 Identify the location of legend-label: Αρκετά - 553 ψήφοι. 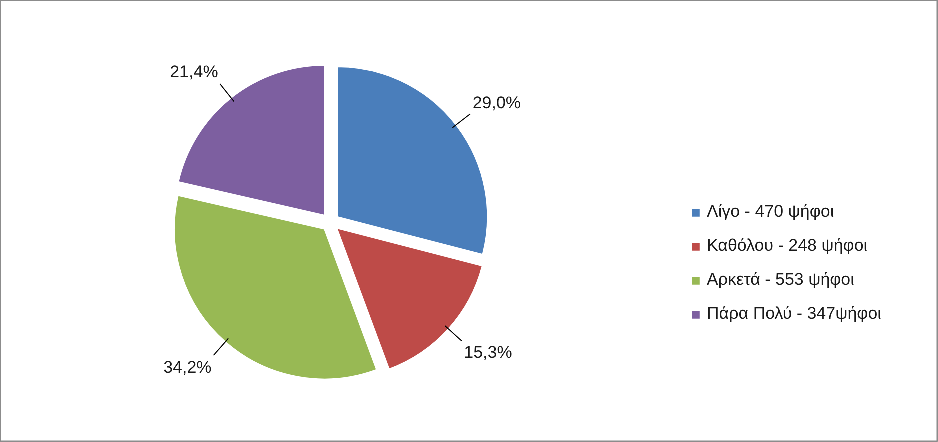
(780, 280).